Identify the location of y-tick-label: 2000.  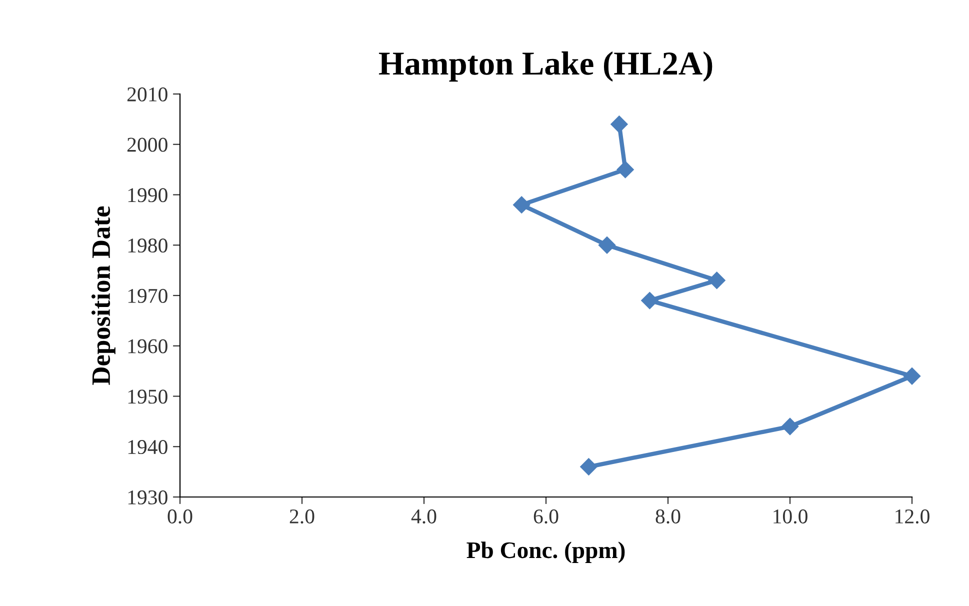
(147, 145).